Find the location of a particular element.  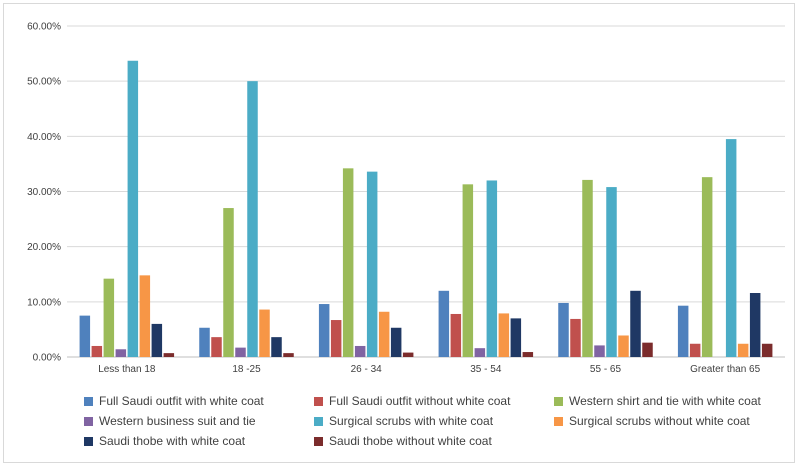

legend-item: Surgical scrubs with white coat is located at coordinates (434, 421).